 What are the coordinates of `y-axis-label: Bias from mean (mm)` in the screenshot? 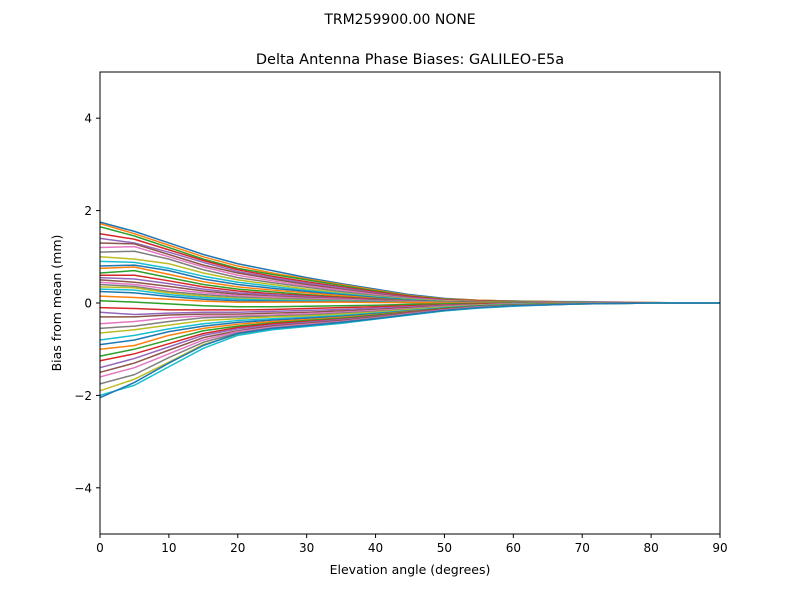 It's located at (56, 303).